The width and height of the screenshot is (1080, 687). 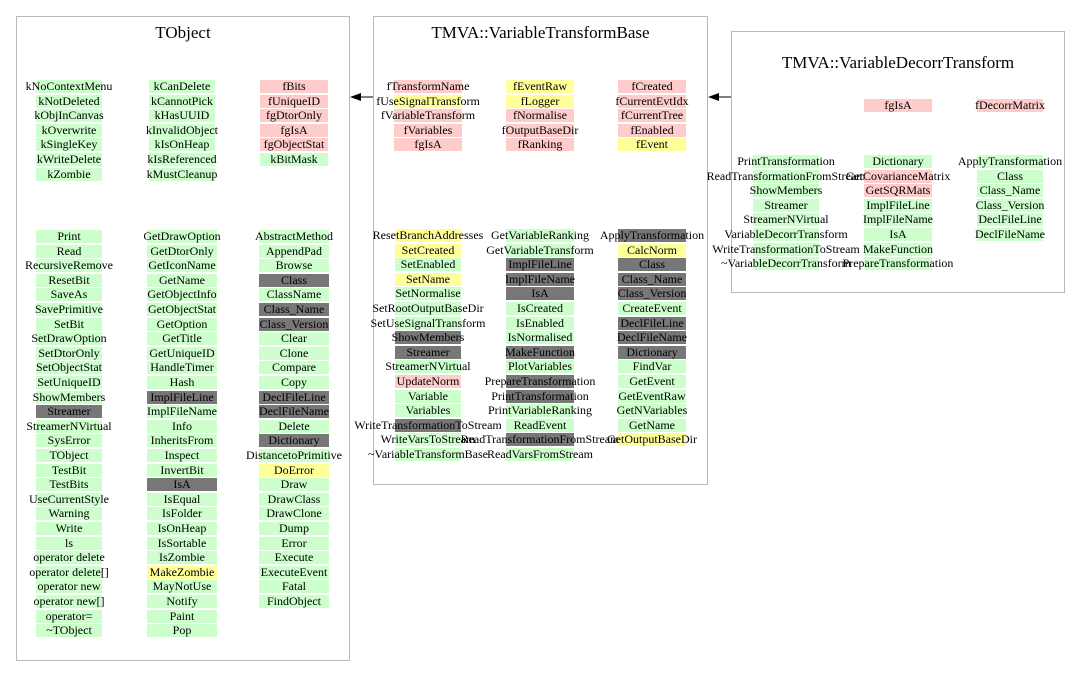 I want to click on method-entry-isonheap, so click(x=182, y=528).